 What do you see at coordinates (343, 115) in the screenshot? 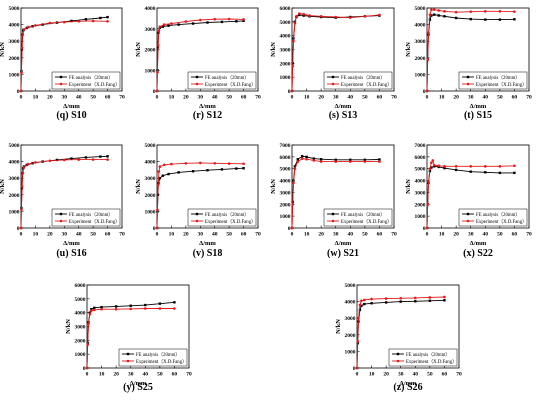
I see `panel-caption: (s) S13` at bounding box center [343, 115].